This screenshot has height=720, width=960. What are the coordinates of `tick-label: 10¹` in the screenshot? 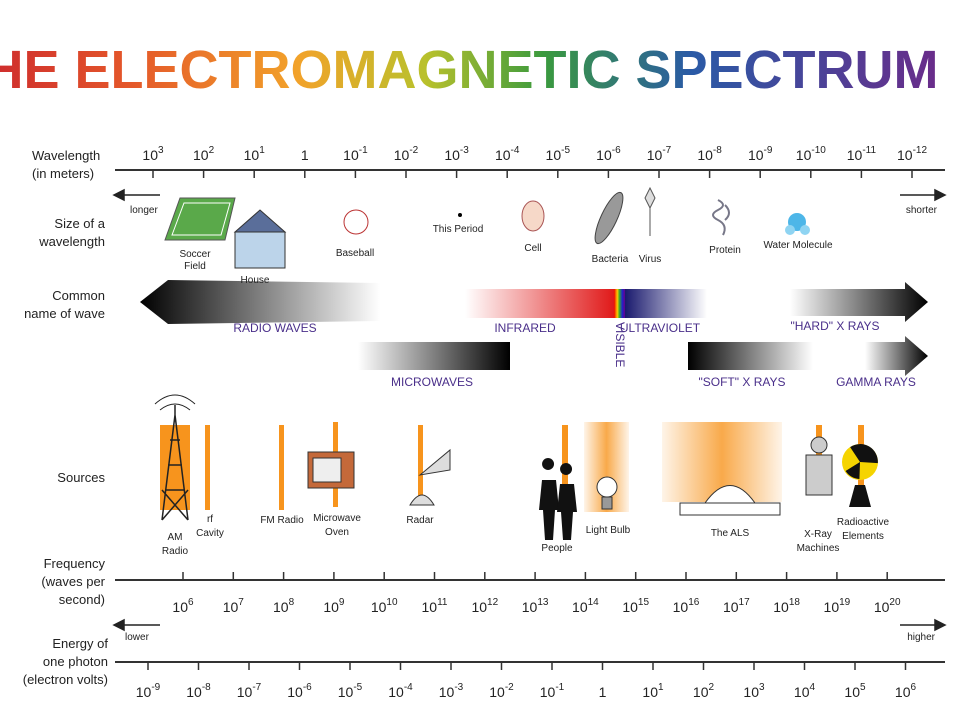 It's located at (255, 154).